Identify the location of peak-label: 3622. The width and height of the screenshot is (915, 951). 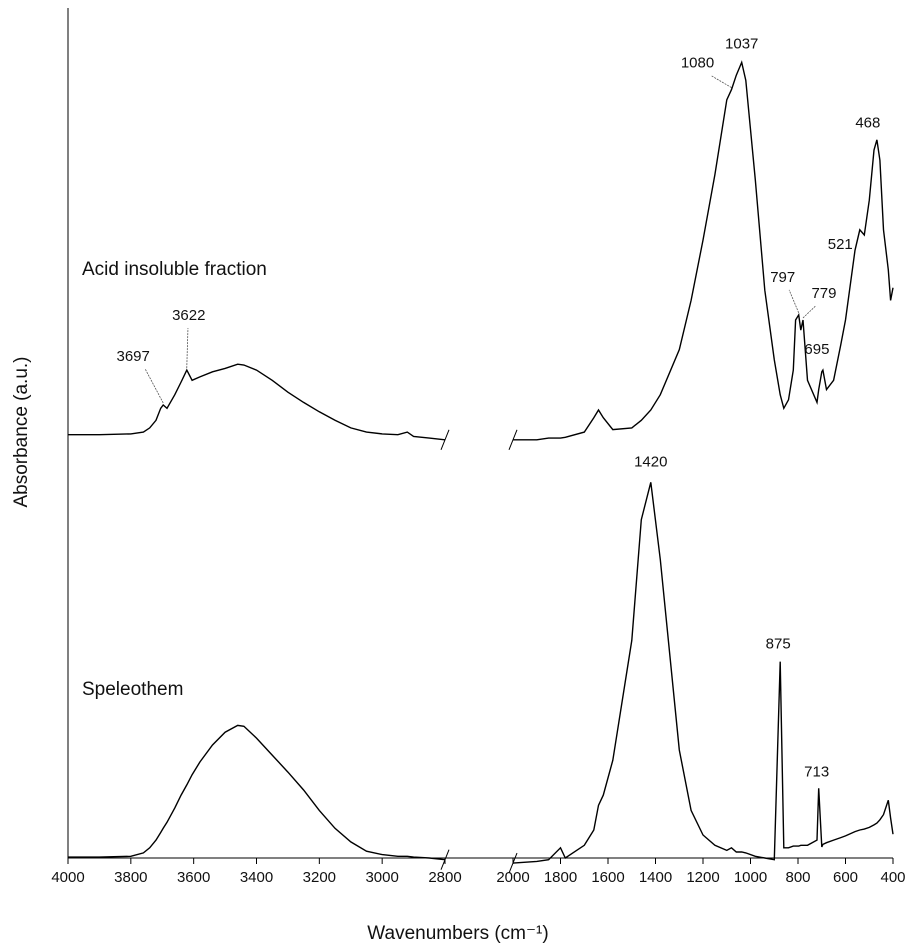
(188, 315).